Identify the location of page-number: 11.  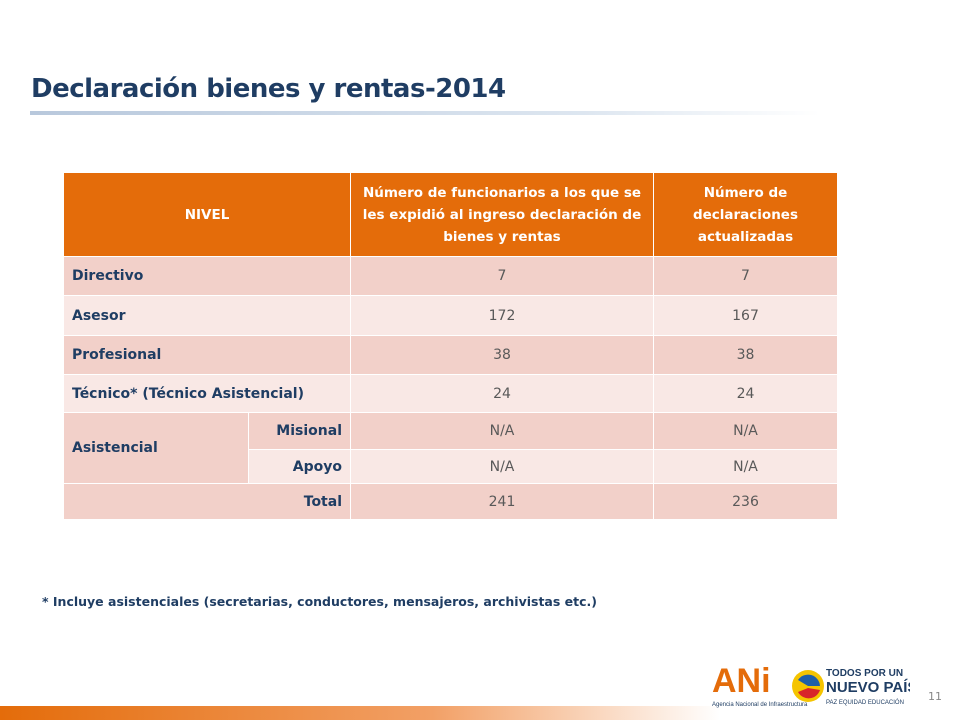
(935, 696).